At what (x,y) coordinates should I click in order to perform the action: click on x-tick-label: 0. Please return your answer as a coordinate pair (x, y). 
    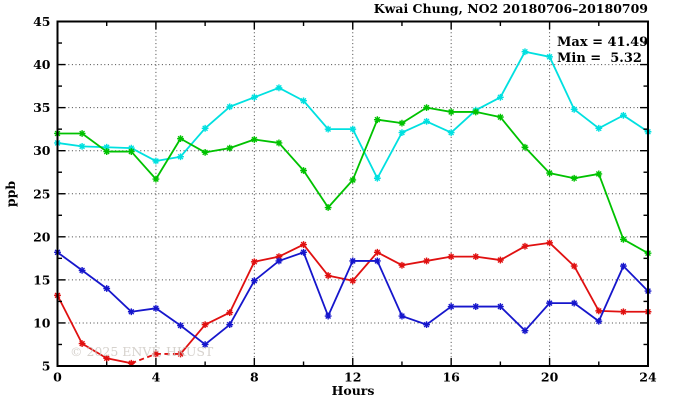
    Looking at the image, I should click on (57, 377).